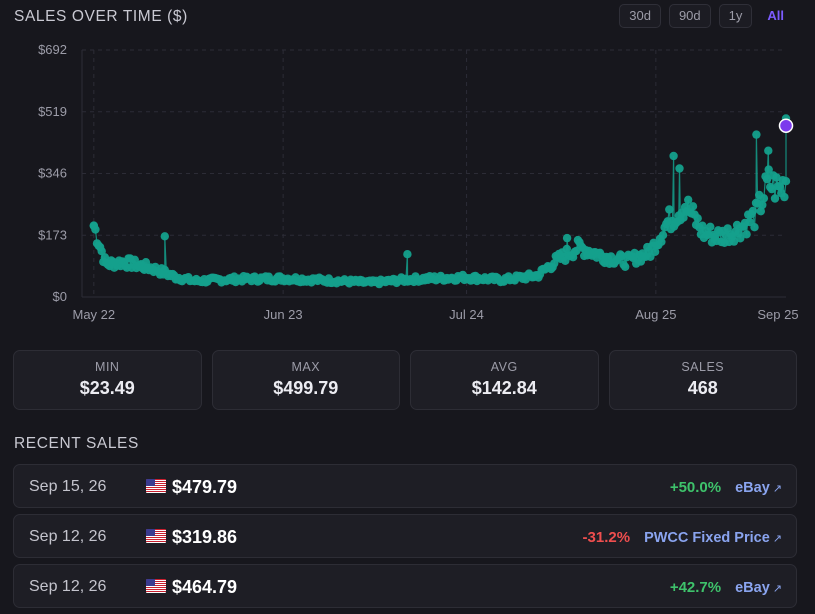 The height and width of the screenshot is (614, 815). I want to click on y-tick-label: $173, so click(52, 234).